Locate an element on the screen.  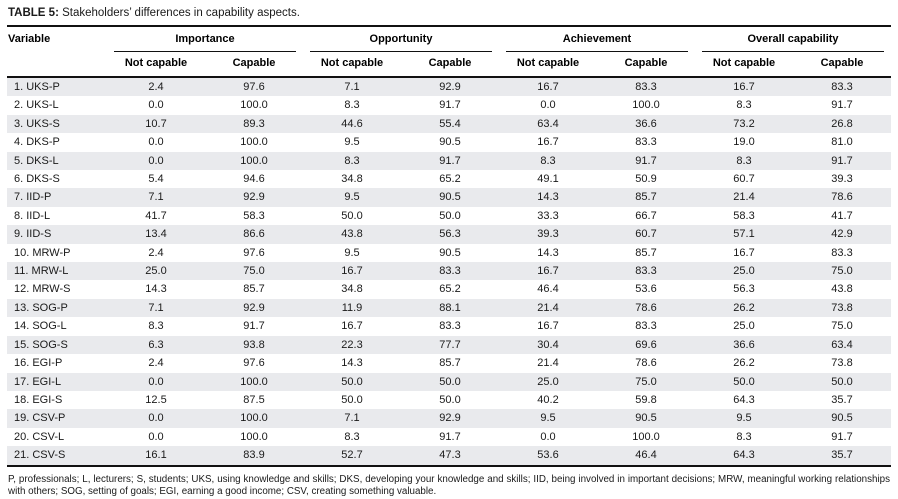
row-variable: 10. MRW-P is located at coordinates (42, 252).